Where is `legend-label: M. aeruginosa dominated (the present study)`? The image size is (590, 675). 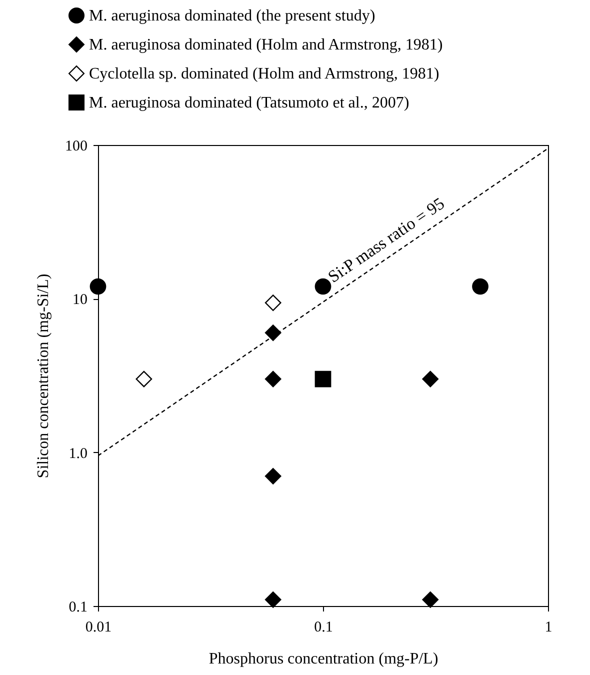
legend-label: M. aeruginosa dominated (the present study) is located at coordinates (232, 16).